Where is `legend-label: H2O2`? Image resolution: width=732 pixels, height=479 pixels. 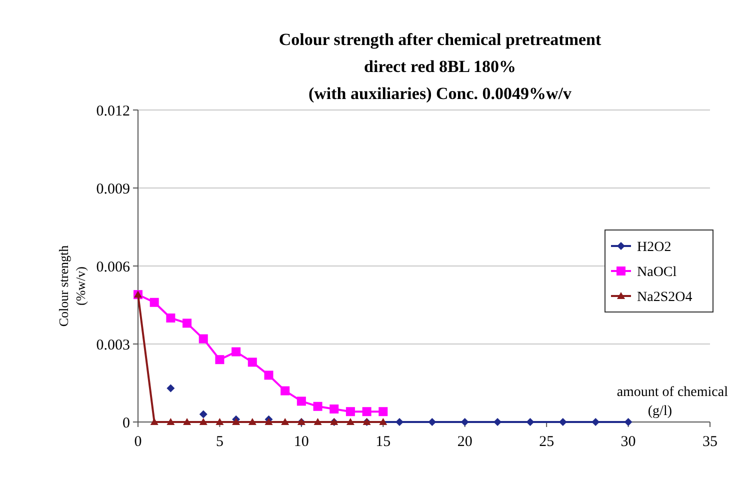
legend-label: H2O2 is located at coordinates (654, 247).